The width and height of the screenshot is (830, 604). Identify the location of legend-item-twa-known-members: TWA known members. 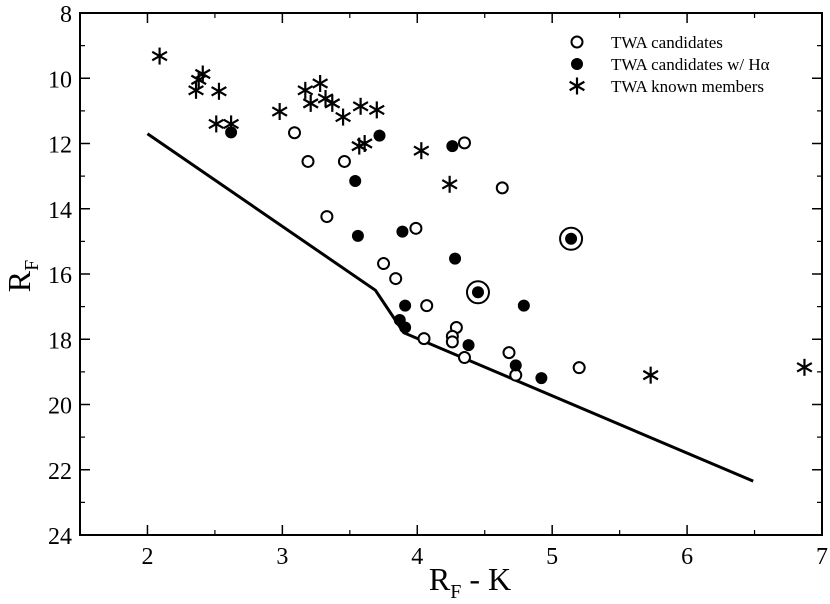
(666, 86).